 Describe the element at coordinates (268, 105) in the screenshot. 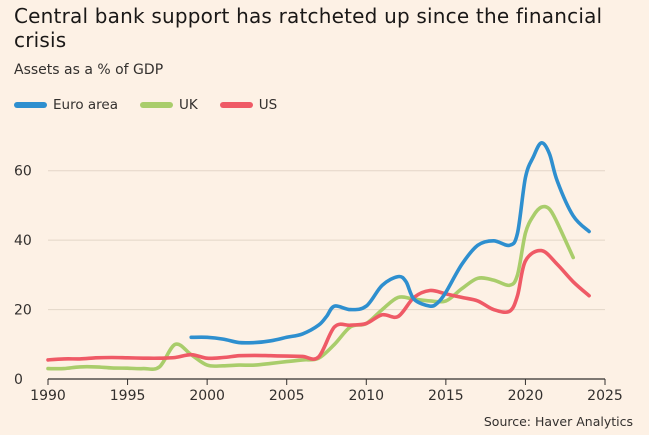

I see `legend-label-us: US` at that location.